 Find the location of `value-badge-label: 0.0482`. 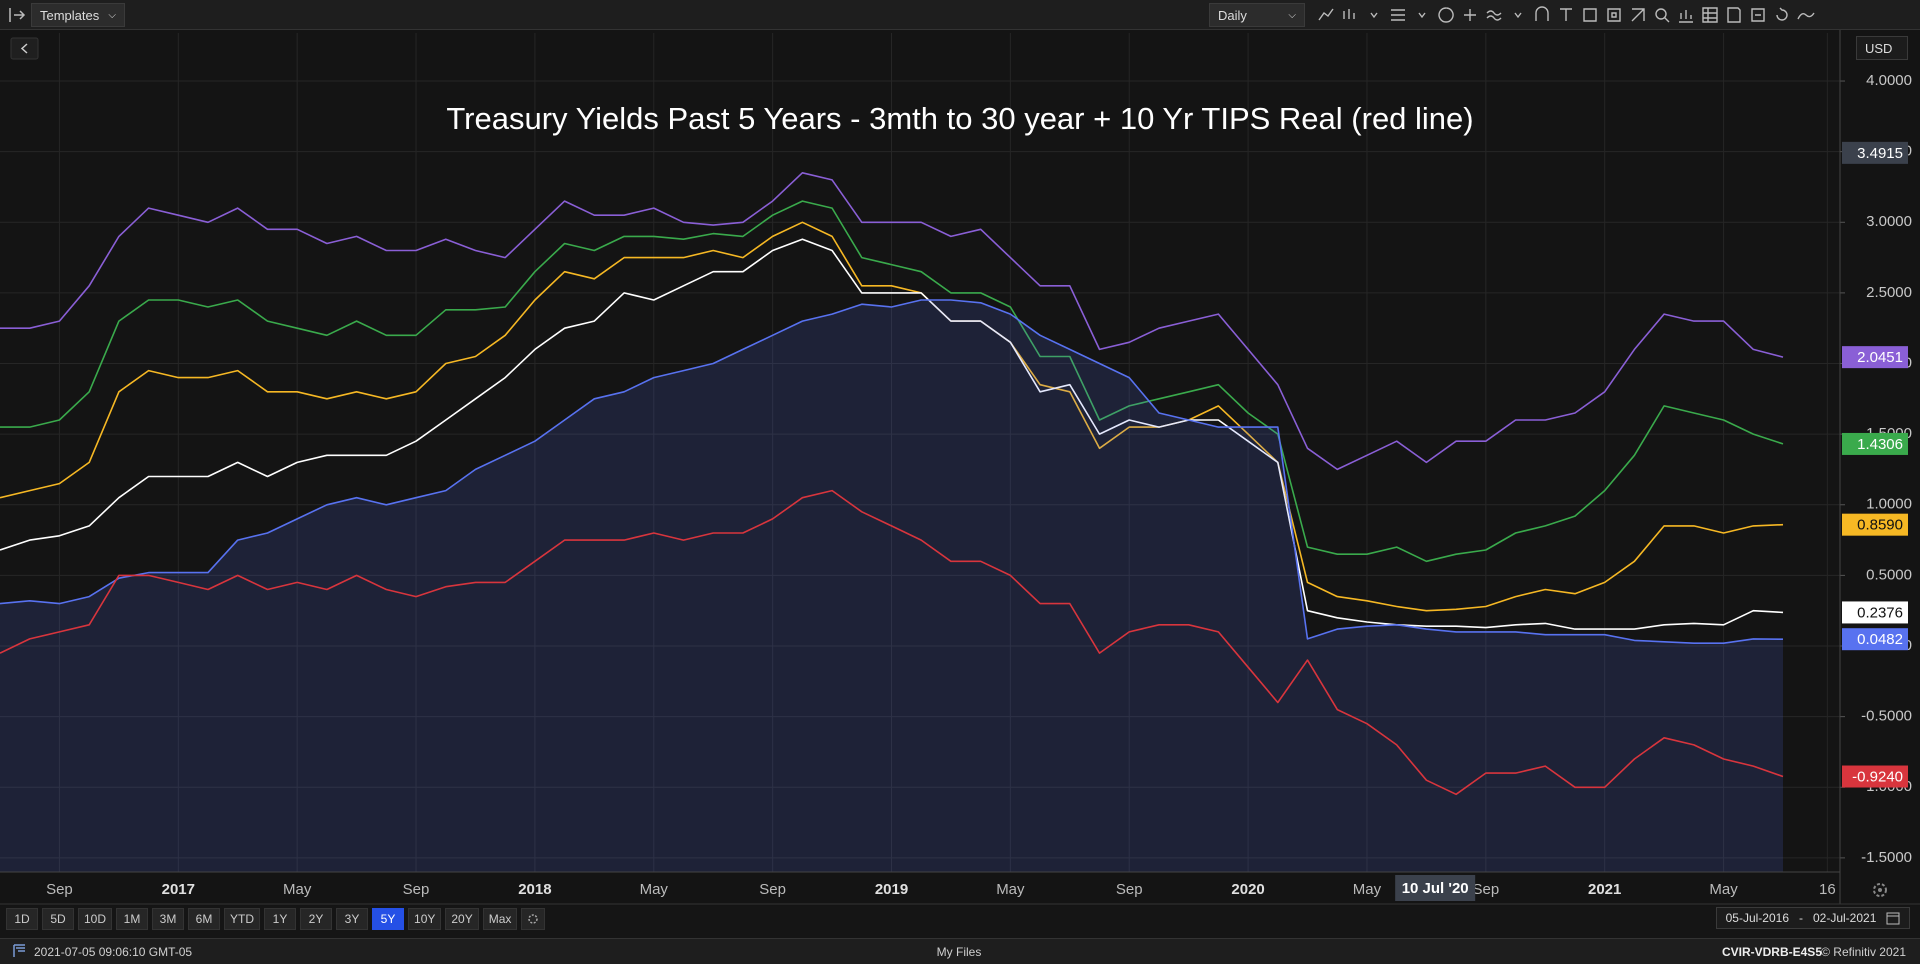

value-badge-label: 0.0482 is located at coordinates (1880, 639).